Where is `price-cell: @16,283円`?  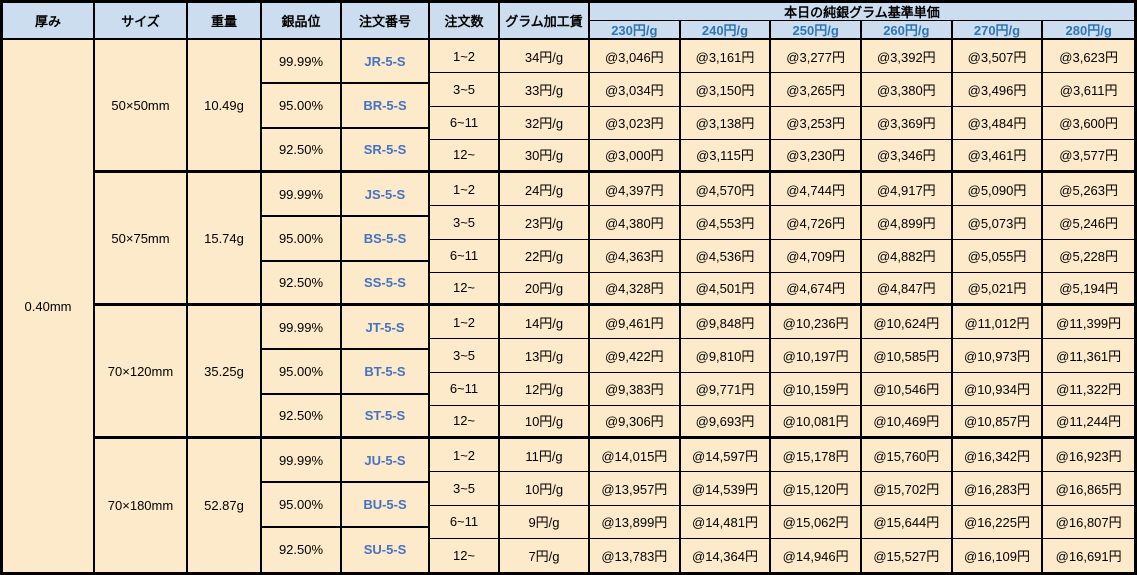 price-cell: @16,283円 is located at coordinates (998, 489).